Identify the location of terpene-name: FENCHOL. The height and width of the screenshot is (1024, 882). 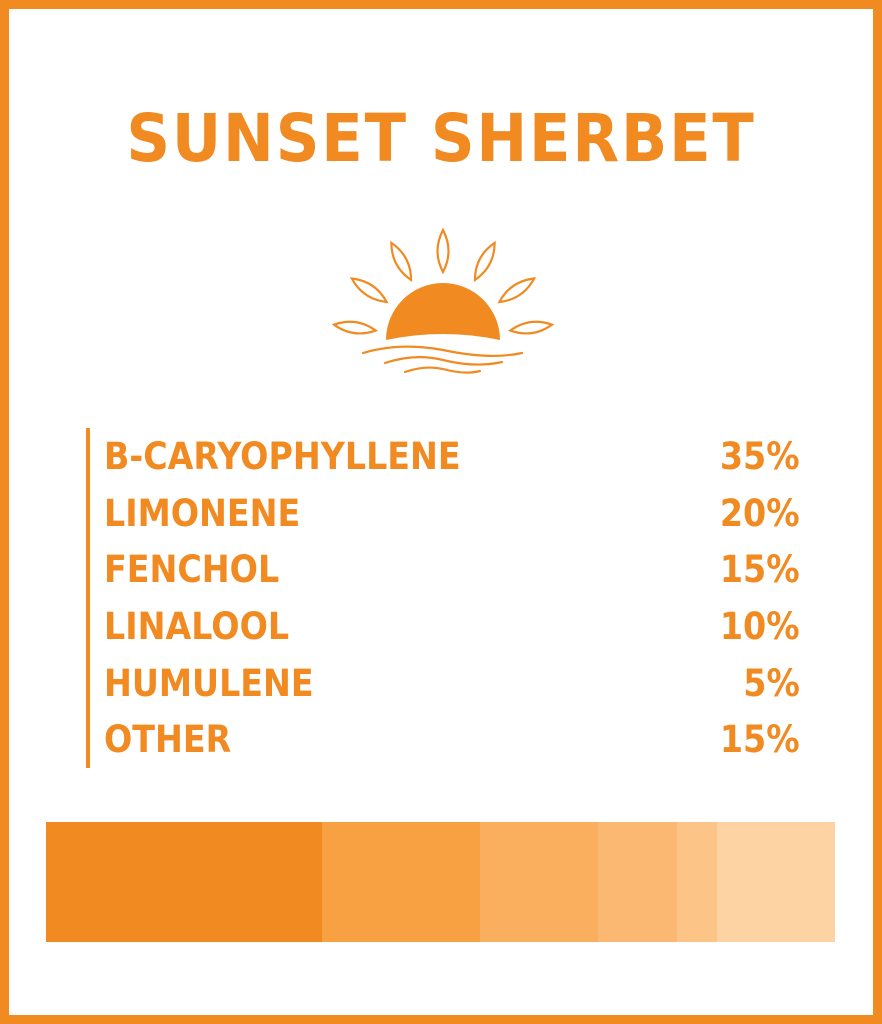
(192, 570).